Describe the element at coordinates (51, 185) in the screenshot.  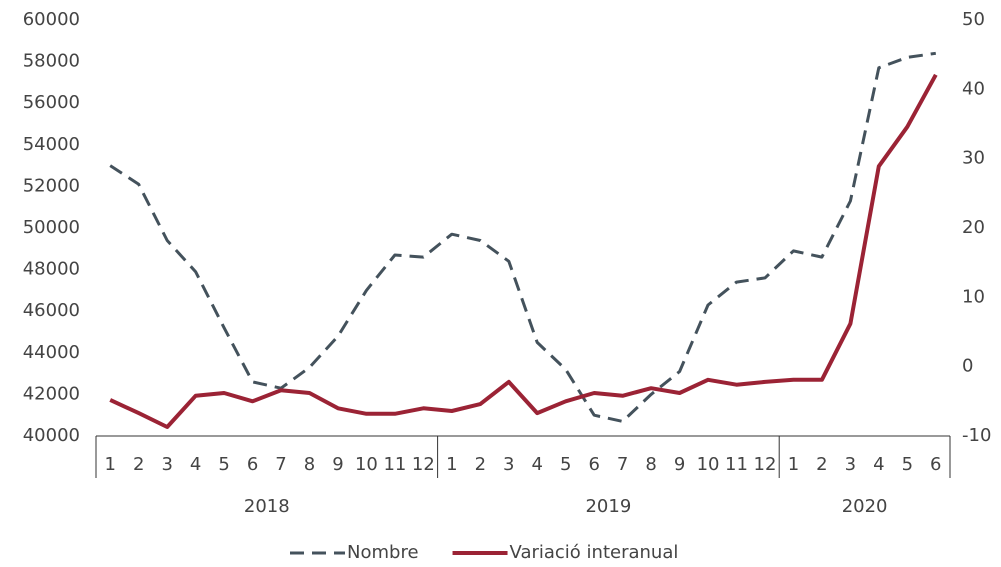
I see `y-tick-label: 52000` at that location.